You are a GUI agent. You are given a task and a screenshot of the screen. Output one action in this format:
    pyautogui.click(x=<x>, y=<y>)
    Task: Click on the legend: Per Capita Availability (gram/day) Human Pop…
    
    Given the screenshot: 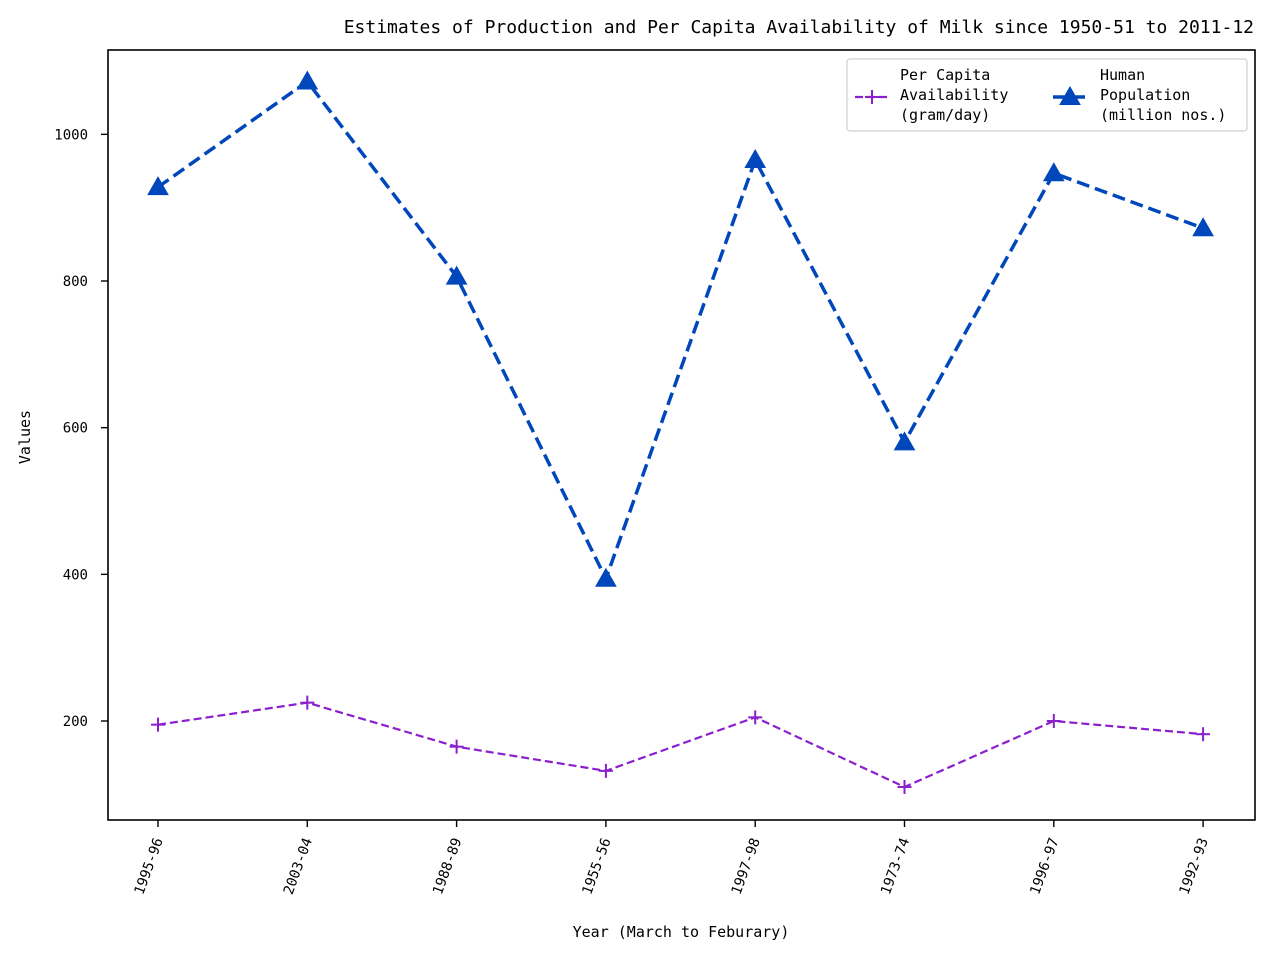 What is the action you would take?
    pyautogui.click(x=1047, y=95)
    